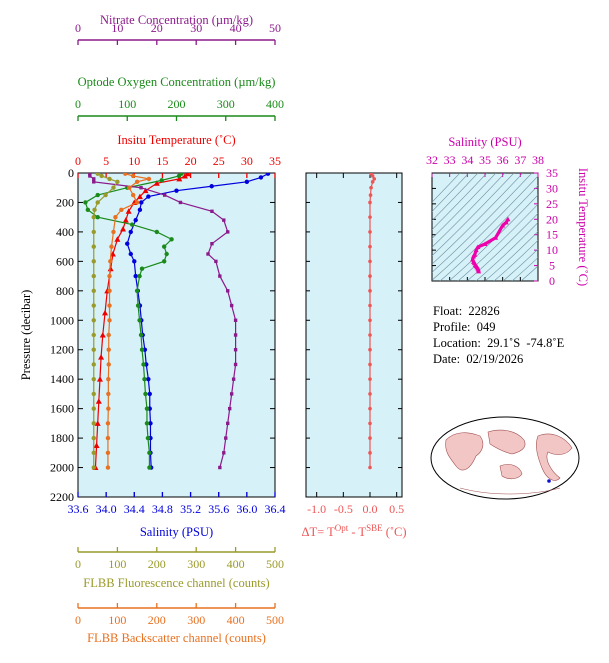  What do you see at coordinates (176, 583) in the screenshot?
I see `fluorescence-axis-title: FLBB Fluorescence channel (counts)` at bounding box center [176, 583].